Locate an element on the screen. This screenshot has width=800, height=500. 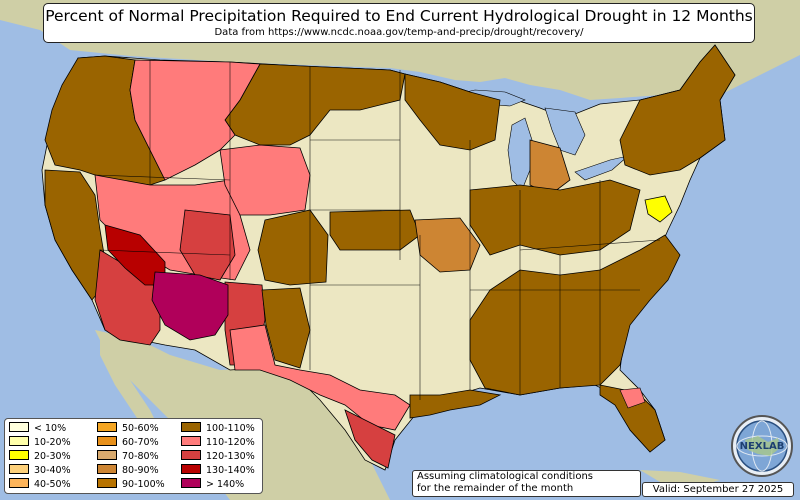
legend-item: 70-80% is located at coordinates (128, 456).